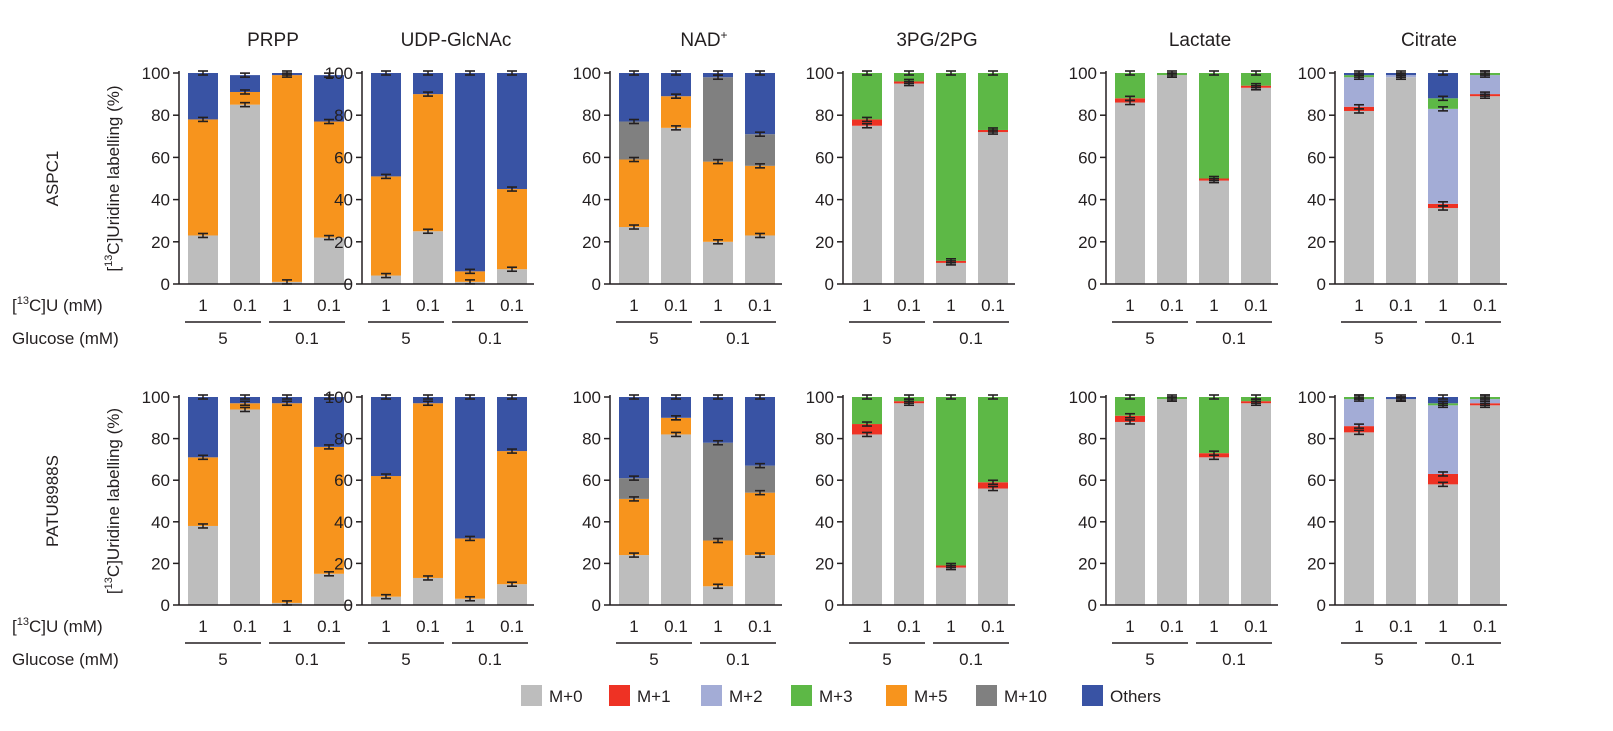  I want to click on legend-label: M+3, so click(836, 696).